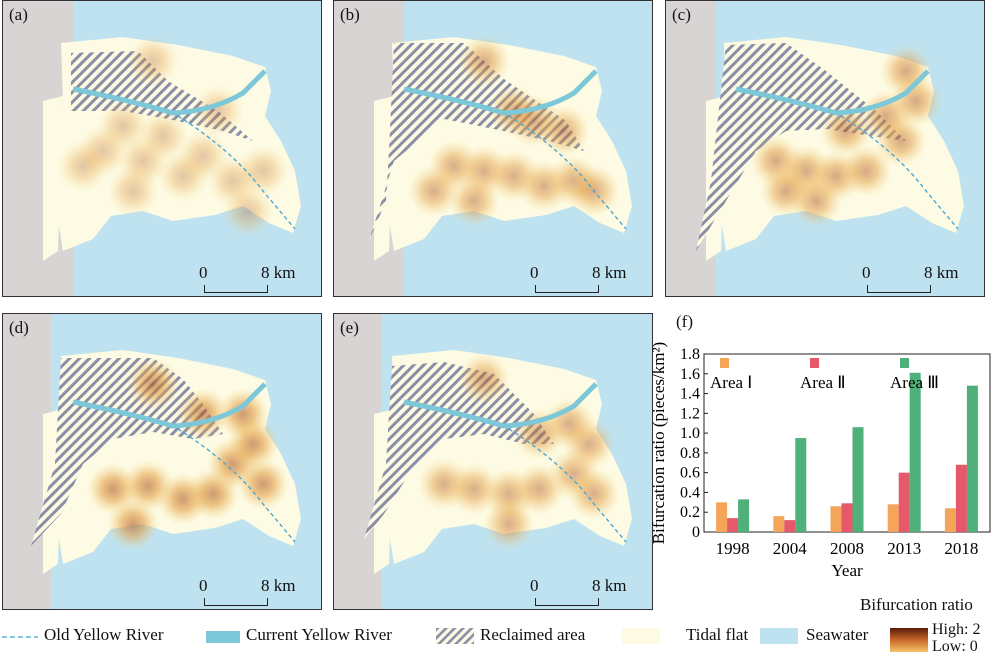 The image size is (1000, 656). What do you see at coordinates (690, 413) in the screenshot?
I see `y-tick-label: 1.2` at bounding box center [690, 413].